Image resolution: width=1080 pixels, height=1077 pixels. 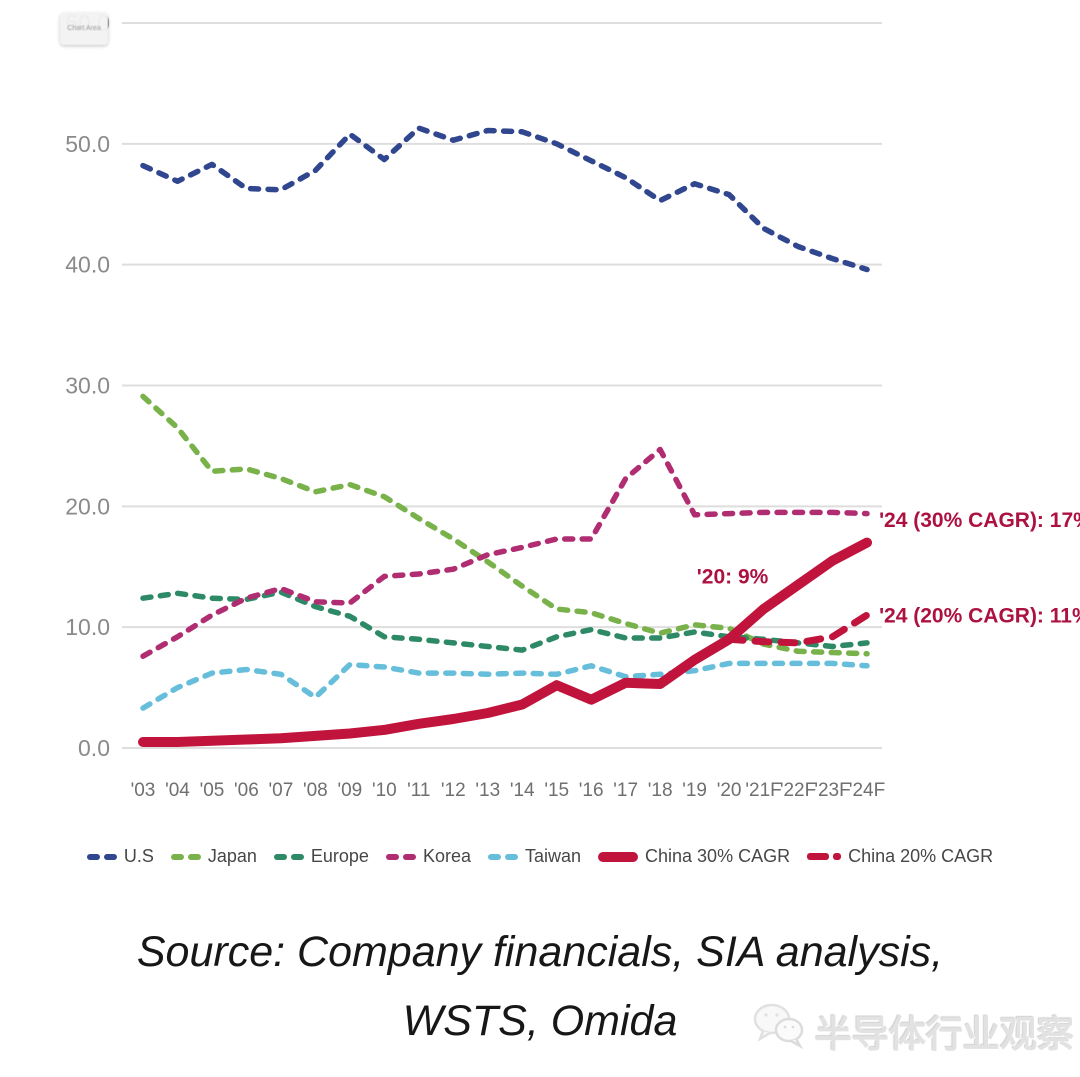 What do you see at coordinates (505, 685) in the screenshot?
I see `series-taiwan` at bounding box center [505, 685].